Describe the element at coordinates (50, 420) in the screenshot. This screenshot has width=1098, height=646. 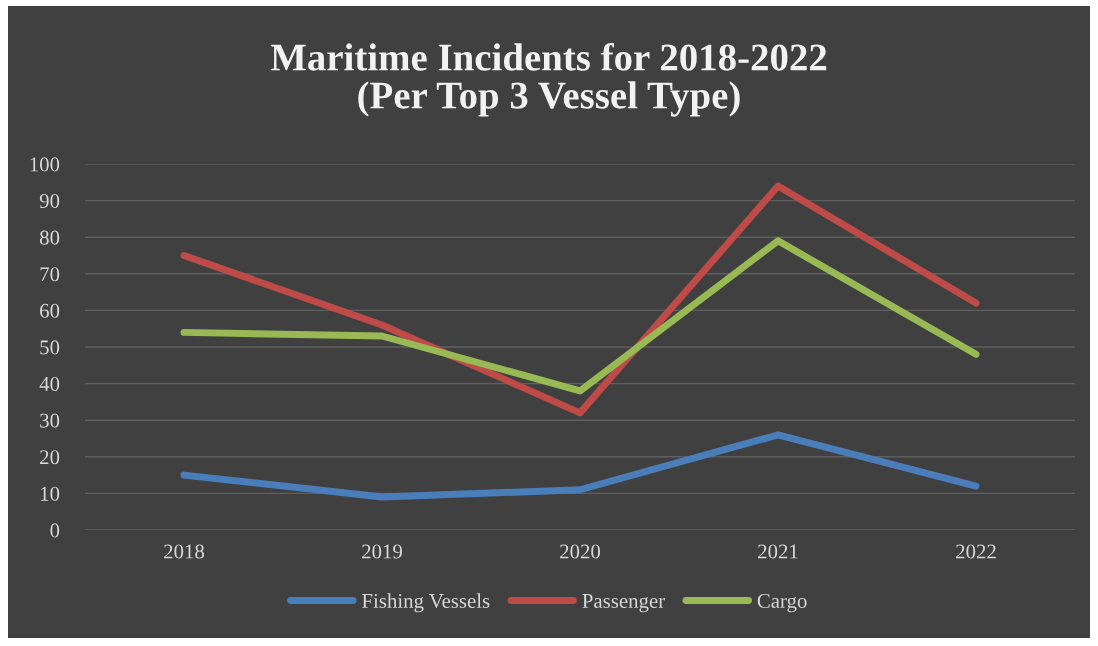
I see `y-tick-label: 30` at that location.